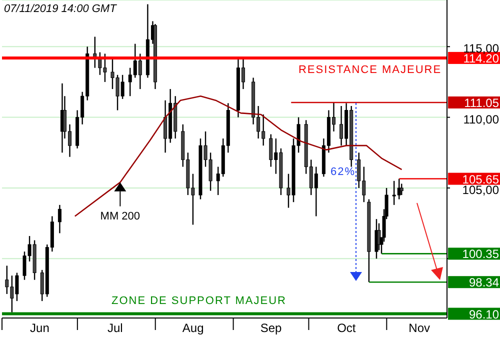  What do you see at coordinates (484, 283) in the screenshot?
I see `data-label: 98.34` at bounding box center [484, 283].